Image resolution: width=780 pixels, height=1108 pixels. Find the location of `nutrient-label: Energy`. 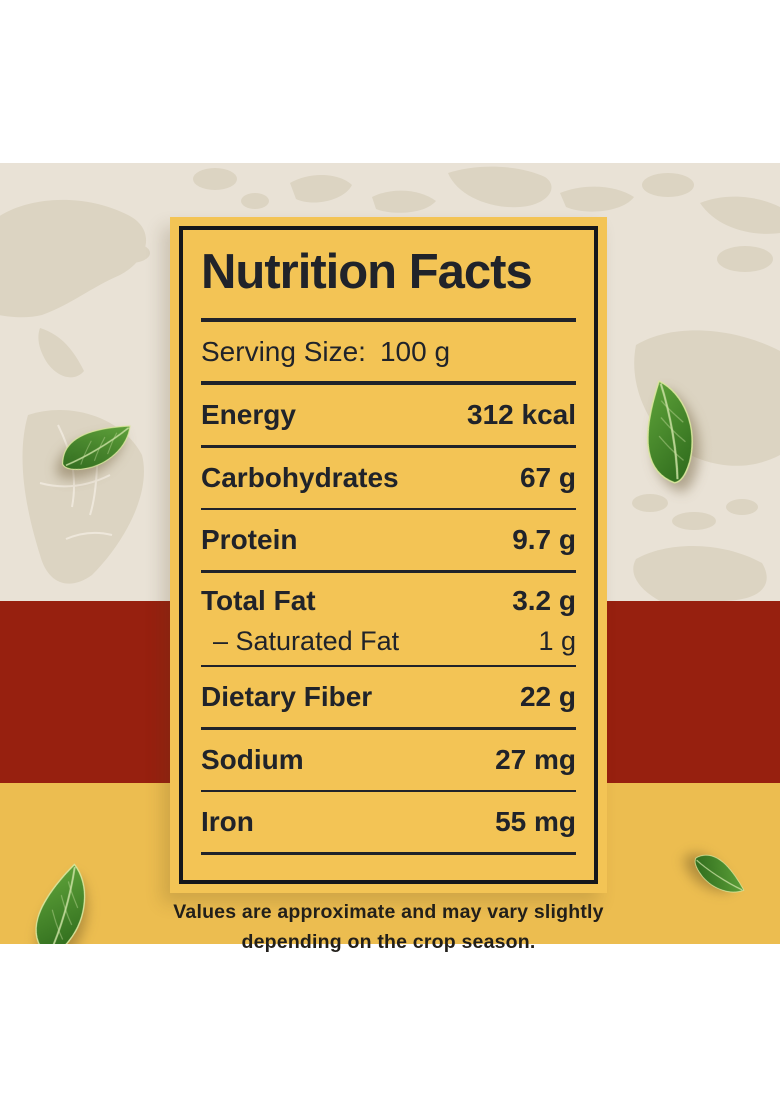

nutrient-label: Energy is located at coordinates (248, 414).